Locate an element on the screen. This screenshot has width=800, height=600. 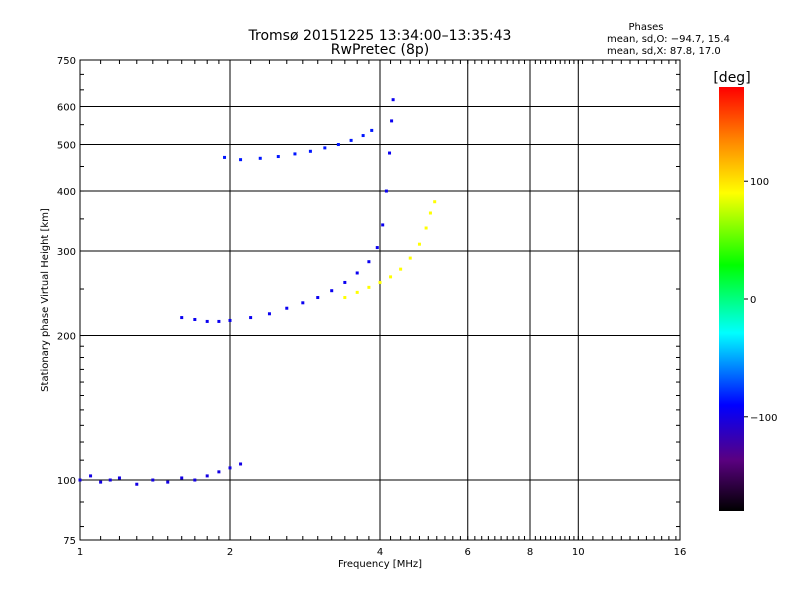
colorbar is located at coordinates (731, 299).